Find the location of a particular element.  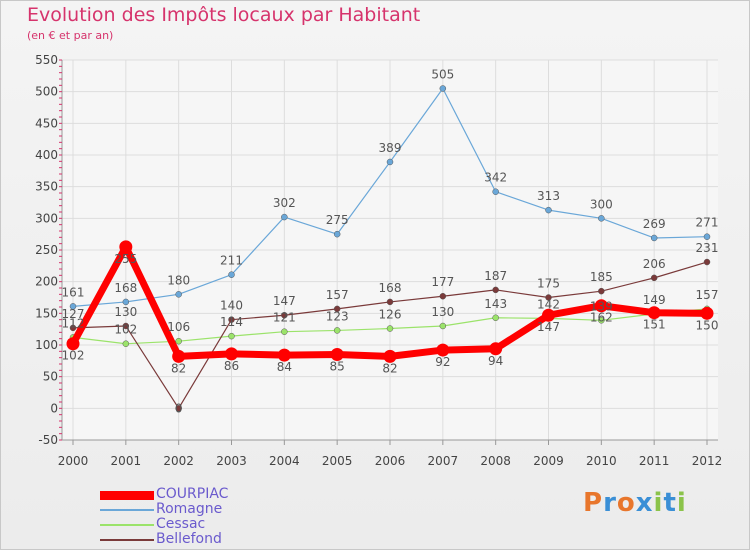

data-label: 162 is located at coordinates (601, 318).